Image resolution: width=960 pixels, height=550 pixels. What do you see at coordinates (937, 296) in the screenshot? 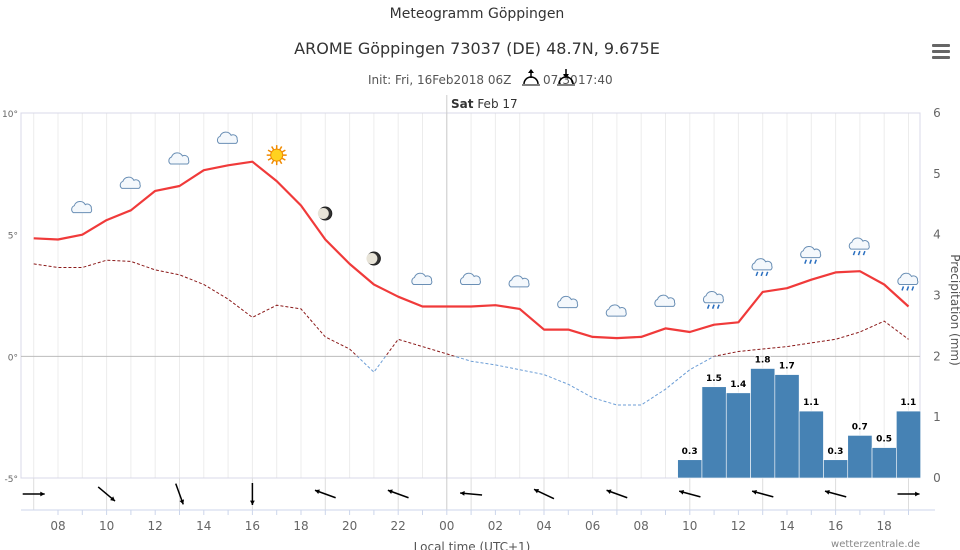
I see `right-tick-label: 3` at bounding box center [937, 296].